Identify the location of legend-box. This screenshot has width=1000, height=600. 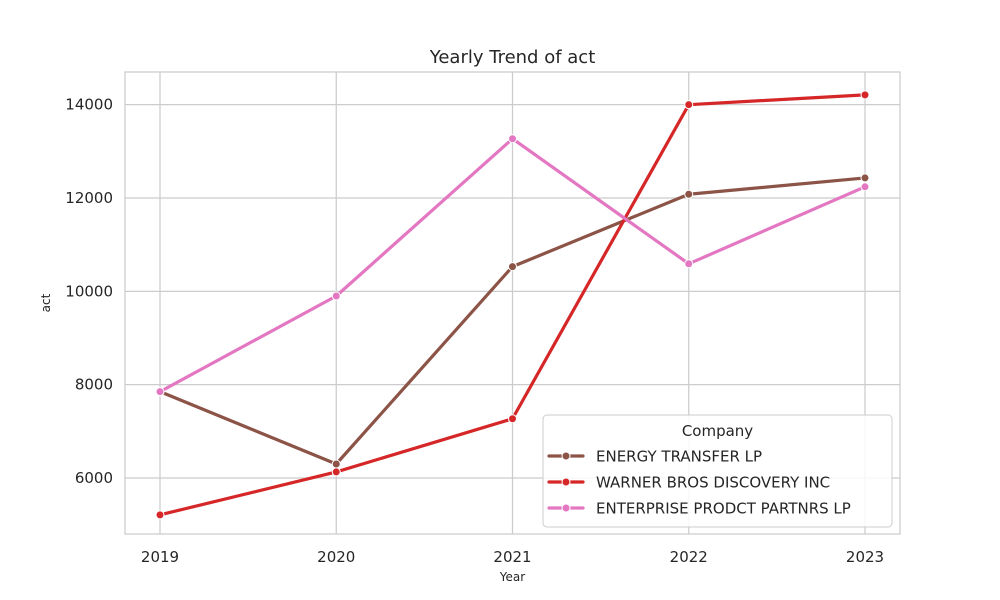
(717, 471).